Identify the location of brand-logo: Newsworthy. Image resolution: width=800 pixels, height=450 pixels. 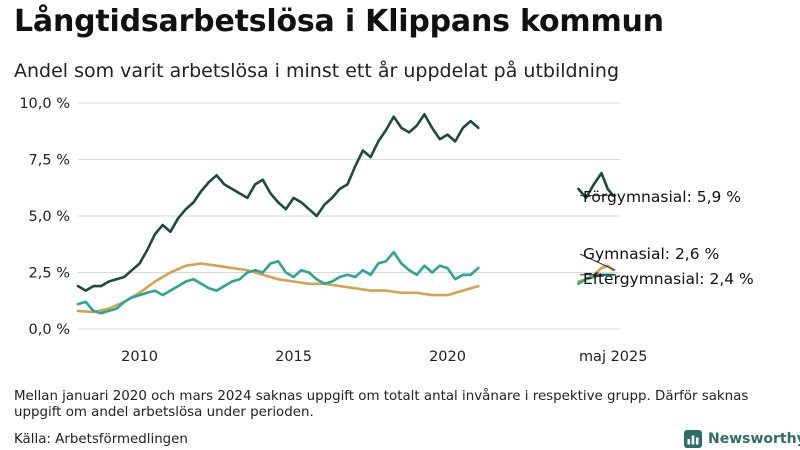
(742, 439).